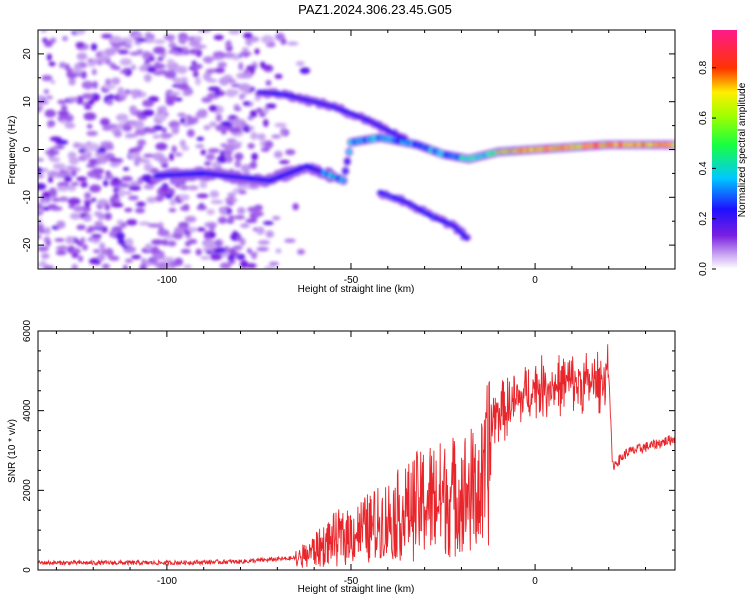 This screenshot has width=750, height=600. I want to click on colorbar-tick-label: 0.4, so click(703, 168).